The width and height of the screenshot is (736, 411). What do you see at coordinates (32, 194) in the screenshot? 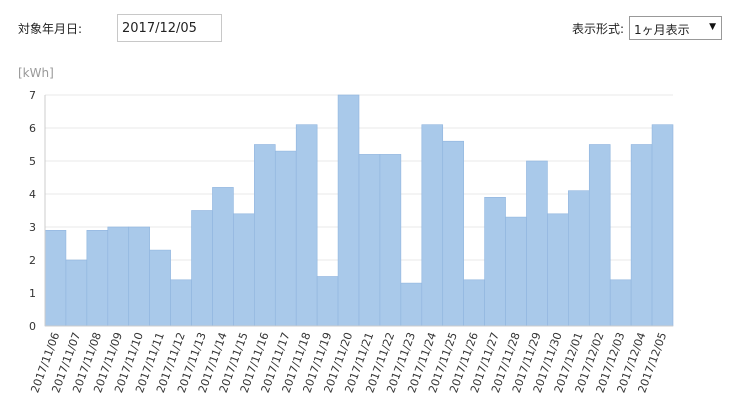
I see `y-tick-label: 4` at bounding box center [32, 194].